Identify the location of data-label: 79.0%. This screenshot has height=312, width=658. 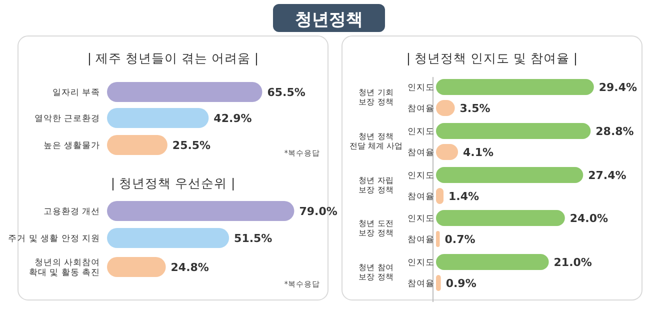
(318, 211).